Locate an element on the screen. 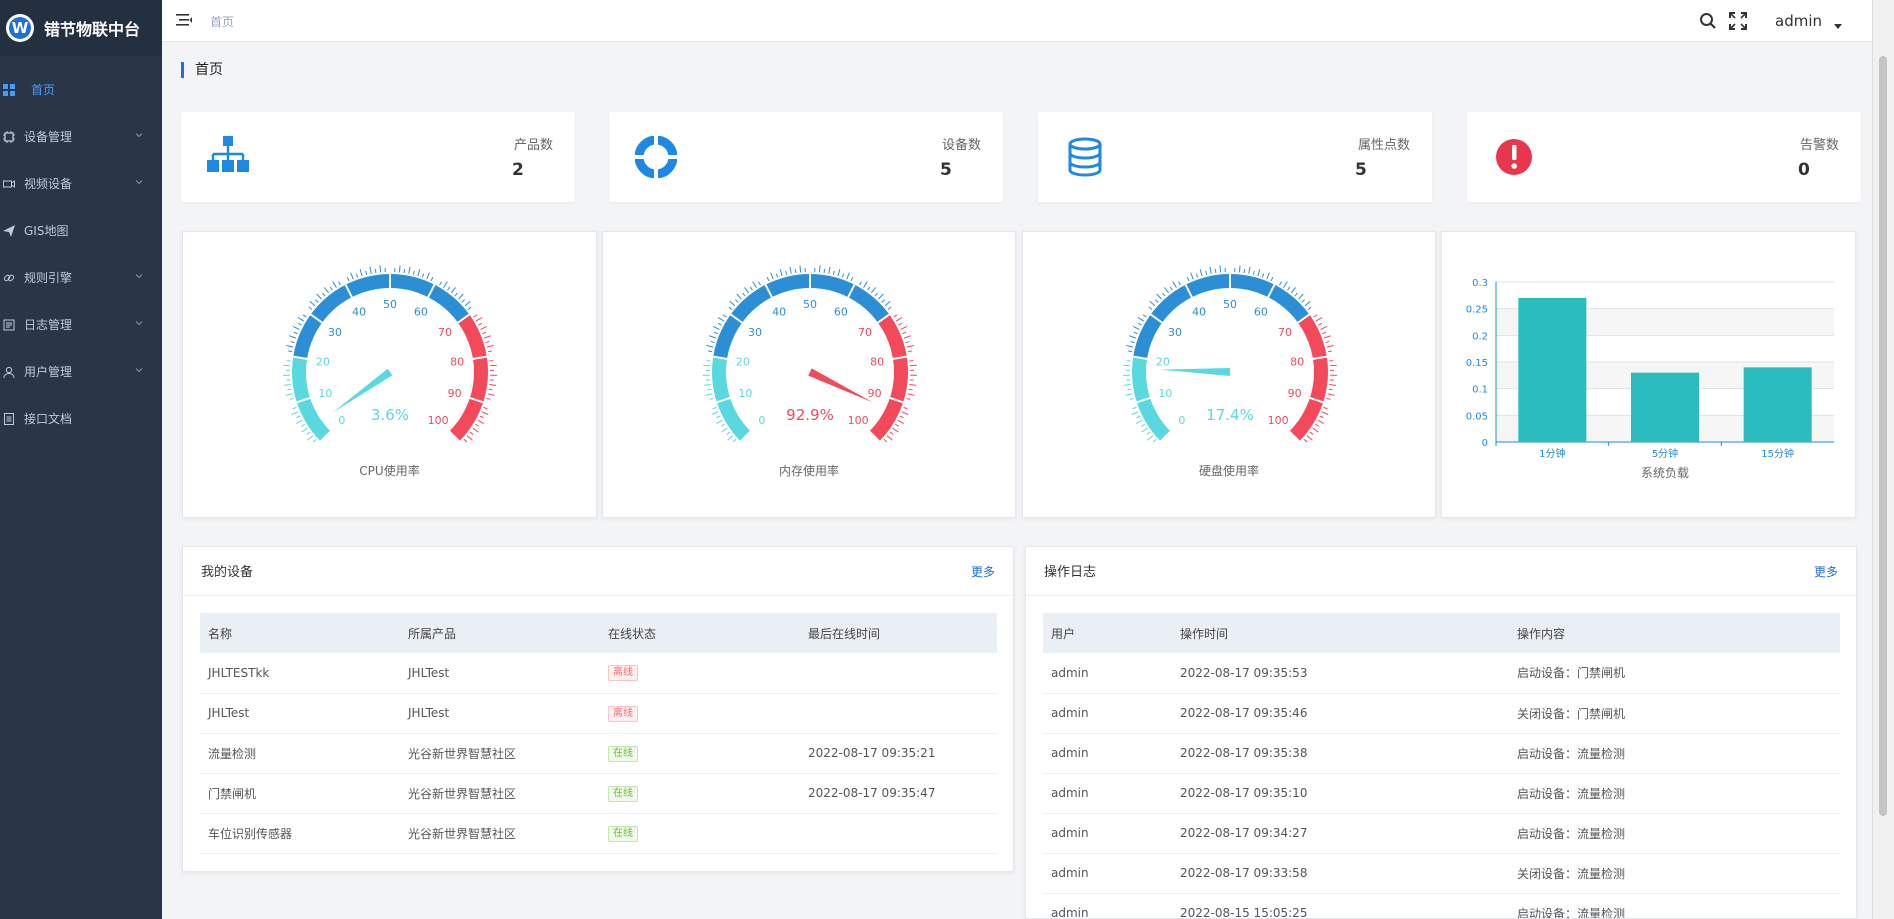 The width and height of the screenshot is (1894, 919). column-header: 操作内容 is located at coordinates (1674, 633).